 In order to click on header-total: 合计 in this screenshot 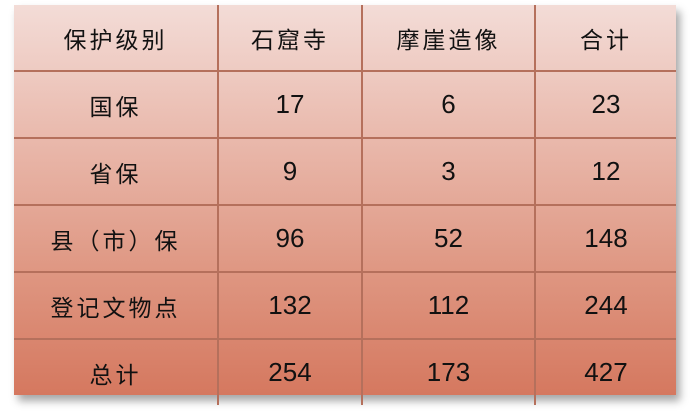, I will do `click(605, 38)`.